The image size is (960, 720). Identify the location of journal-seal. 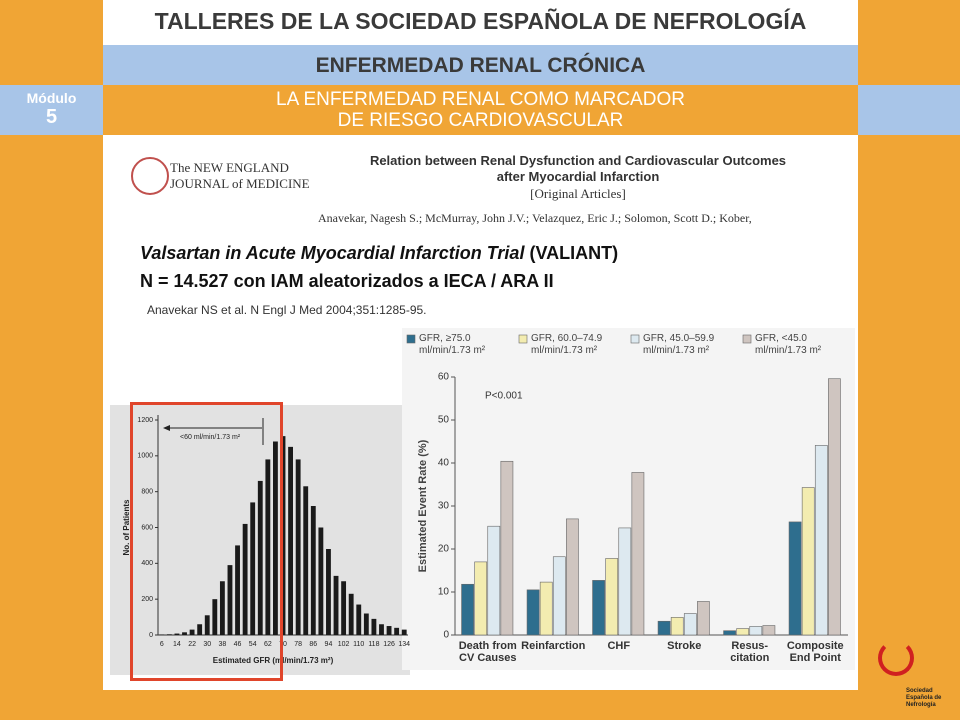
(150, 176).